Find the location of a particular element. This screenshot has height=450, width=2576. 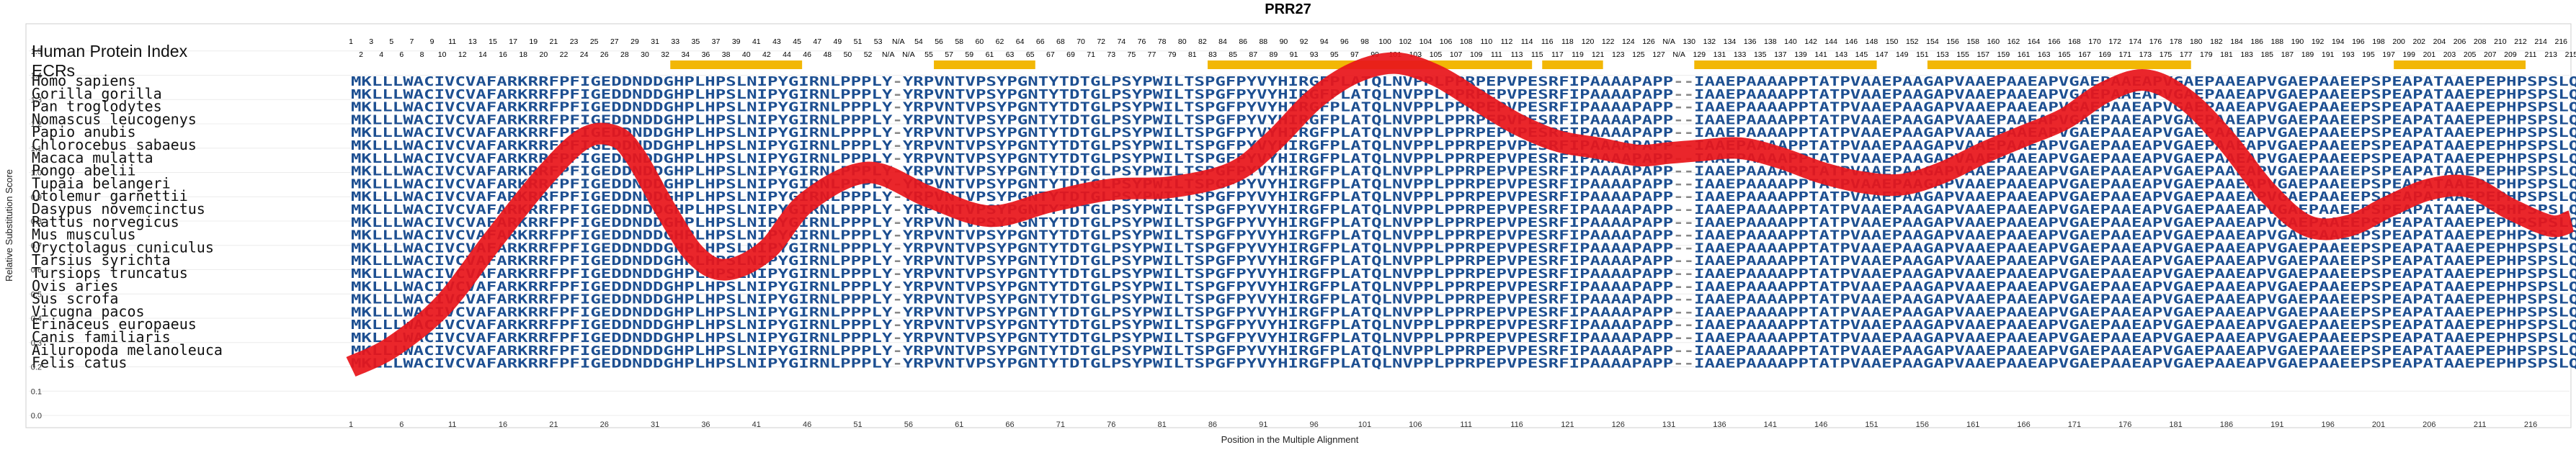

hpi-number: 154 is located at coordinates (1932, 41).